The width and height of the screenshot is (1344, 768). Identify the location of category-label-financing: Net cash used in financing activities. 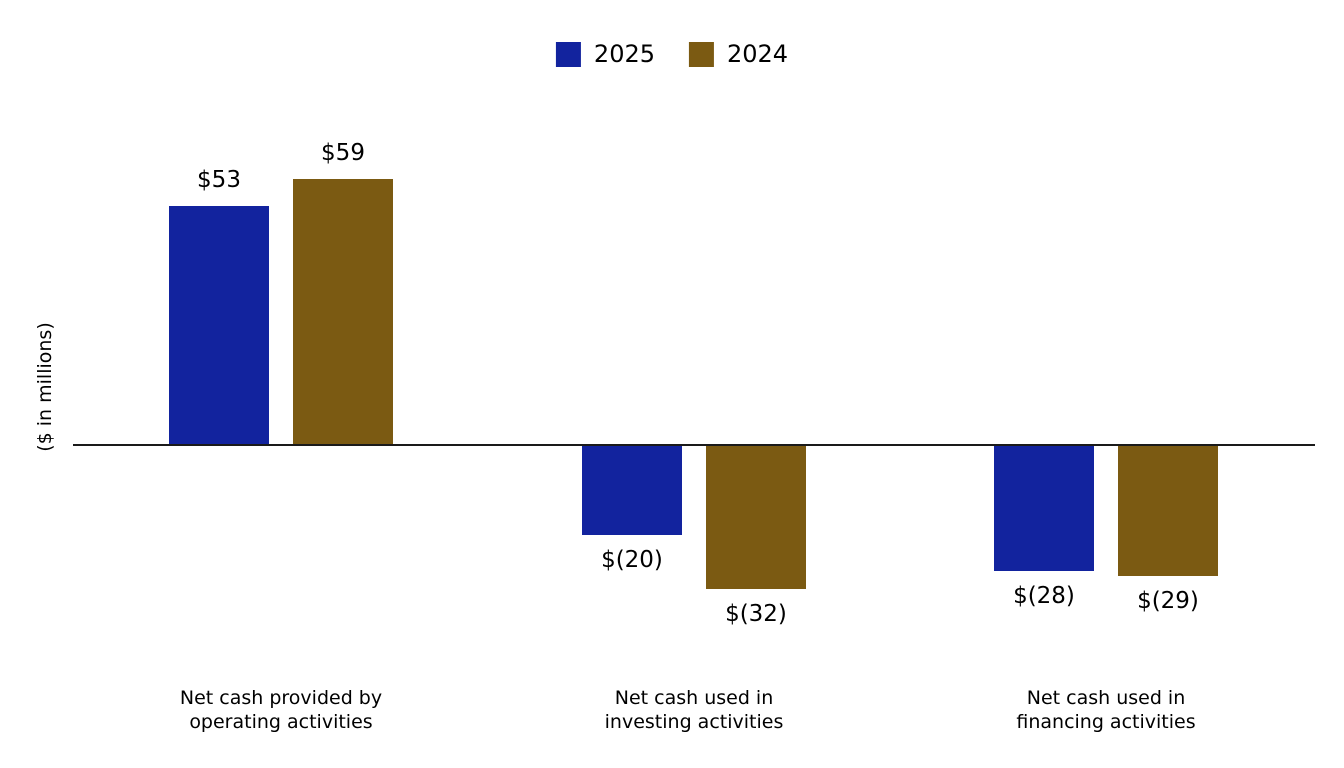
(1106, 710).